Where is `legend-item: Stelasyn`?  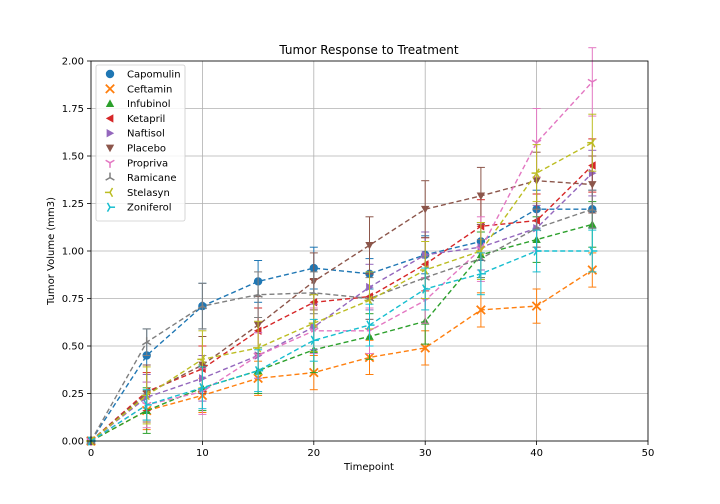 legend-item: Stelasyn is located at coordinates (137, 193).